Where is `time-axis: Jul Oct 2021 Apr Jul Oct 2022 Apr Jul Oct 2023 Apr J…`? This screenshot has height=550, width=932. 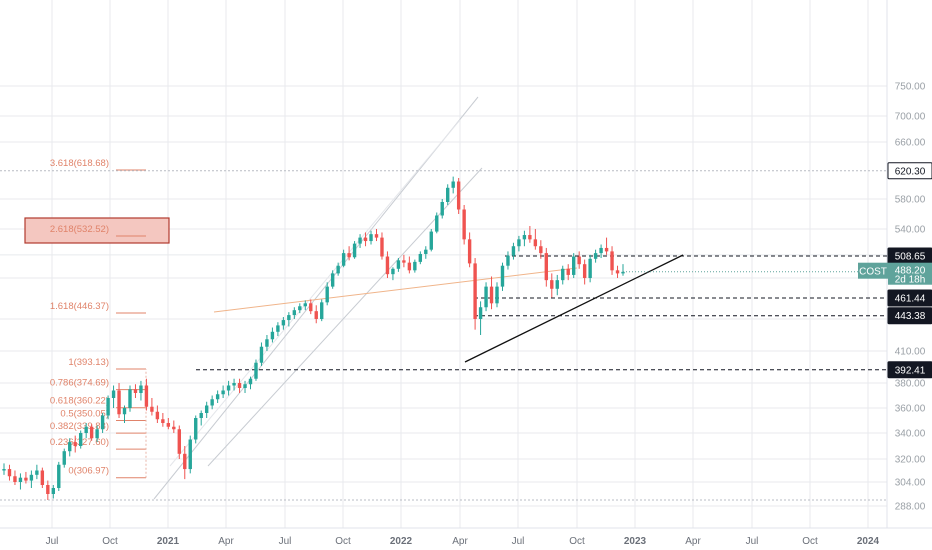 time-axis: Jul Oct 2021 Apr Jul Oct 2022 Apr Jul Oct 2023 Apr J… is located at coordinates (463, 541).